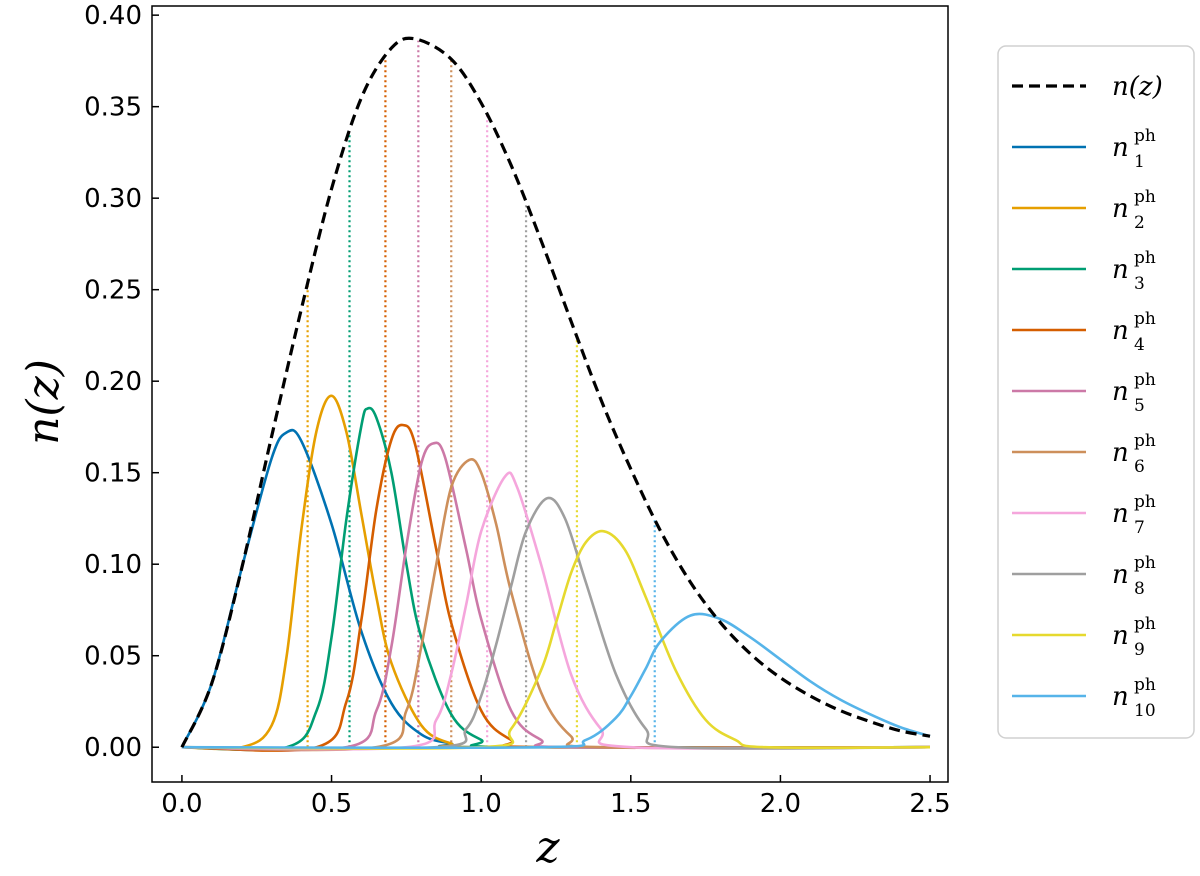 This screenshot has height=876, width=1200. I want to click on legend-sub-9: 9, so click(1139, 650).